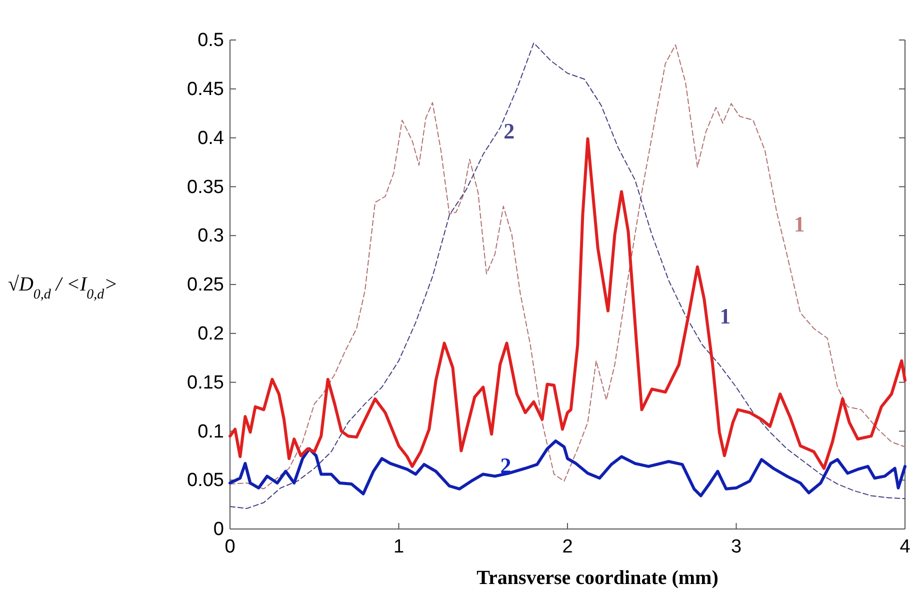 Image resolution: width=917 pixels, height=594 pixels. Describe the element at coordinates (211, 236) in the screenshot. I see `y-tick-label: 0.3` at that location.